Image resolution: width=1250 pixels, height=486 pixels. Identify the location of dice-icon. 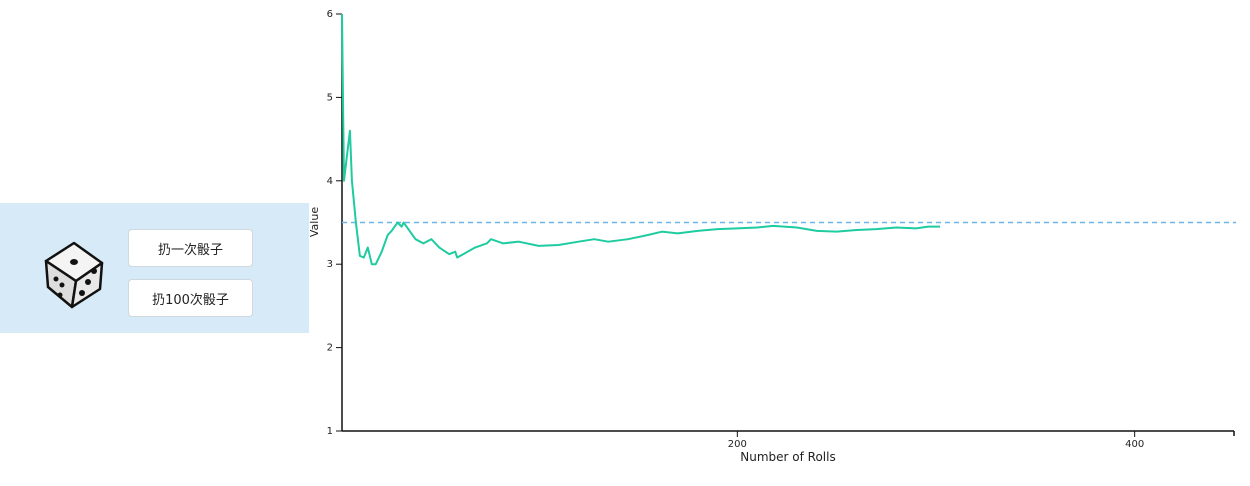
(74, 275).